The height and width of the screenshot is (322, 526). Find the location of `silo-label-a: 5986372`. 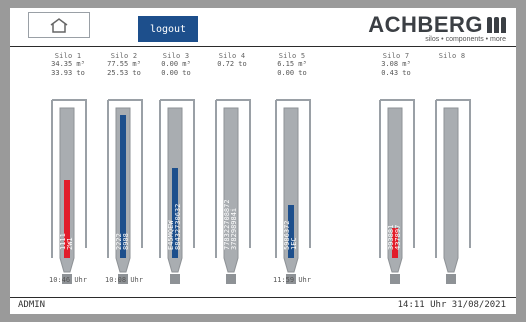

silo-label-a: 5986372 is located at coordinates (287, 235).